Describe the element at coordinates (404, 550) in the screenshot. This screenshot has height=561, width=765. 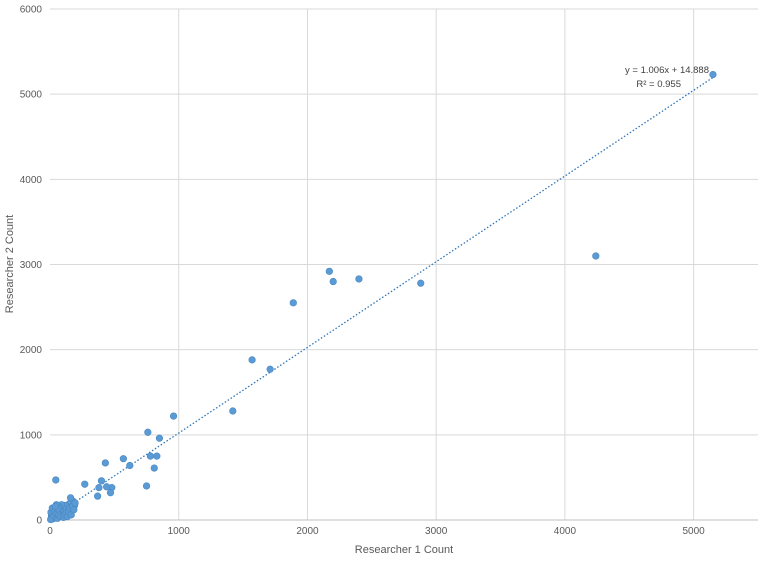
I see `x-axis-title: Researcher 1 Count` at that location.